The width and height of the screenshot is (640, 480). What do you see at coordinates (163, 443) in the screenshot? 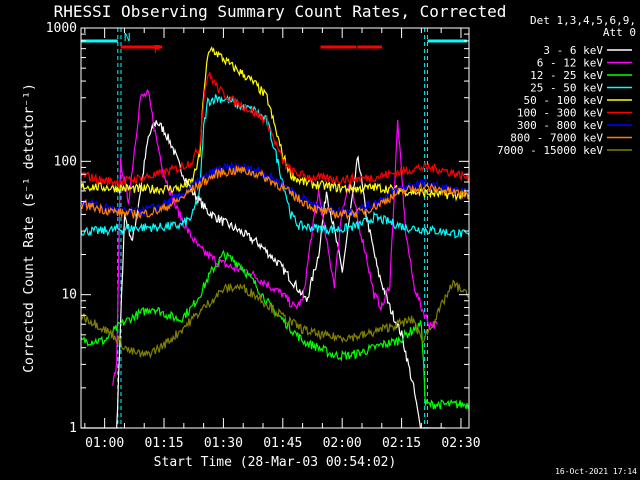
I see `x-tick-label: 01:15` at bounding box center [163, 443].